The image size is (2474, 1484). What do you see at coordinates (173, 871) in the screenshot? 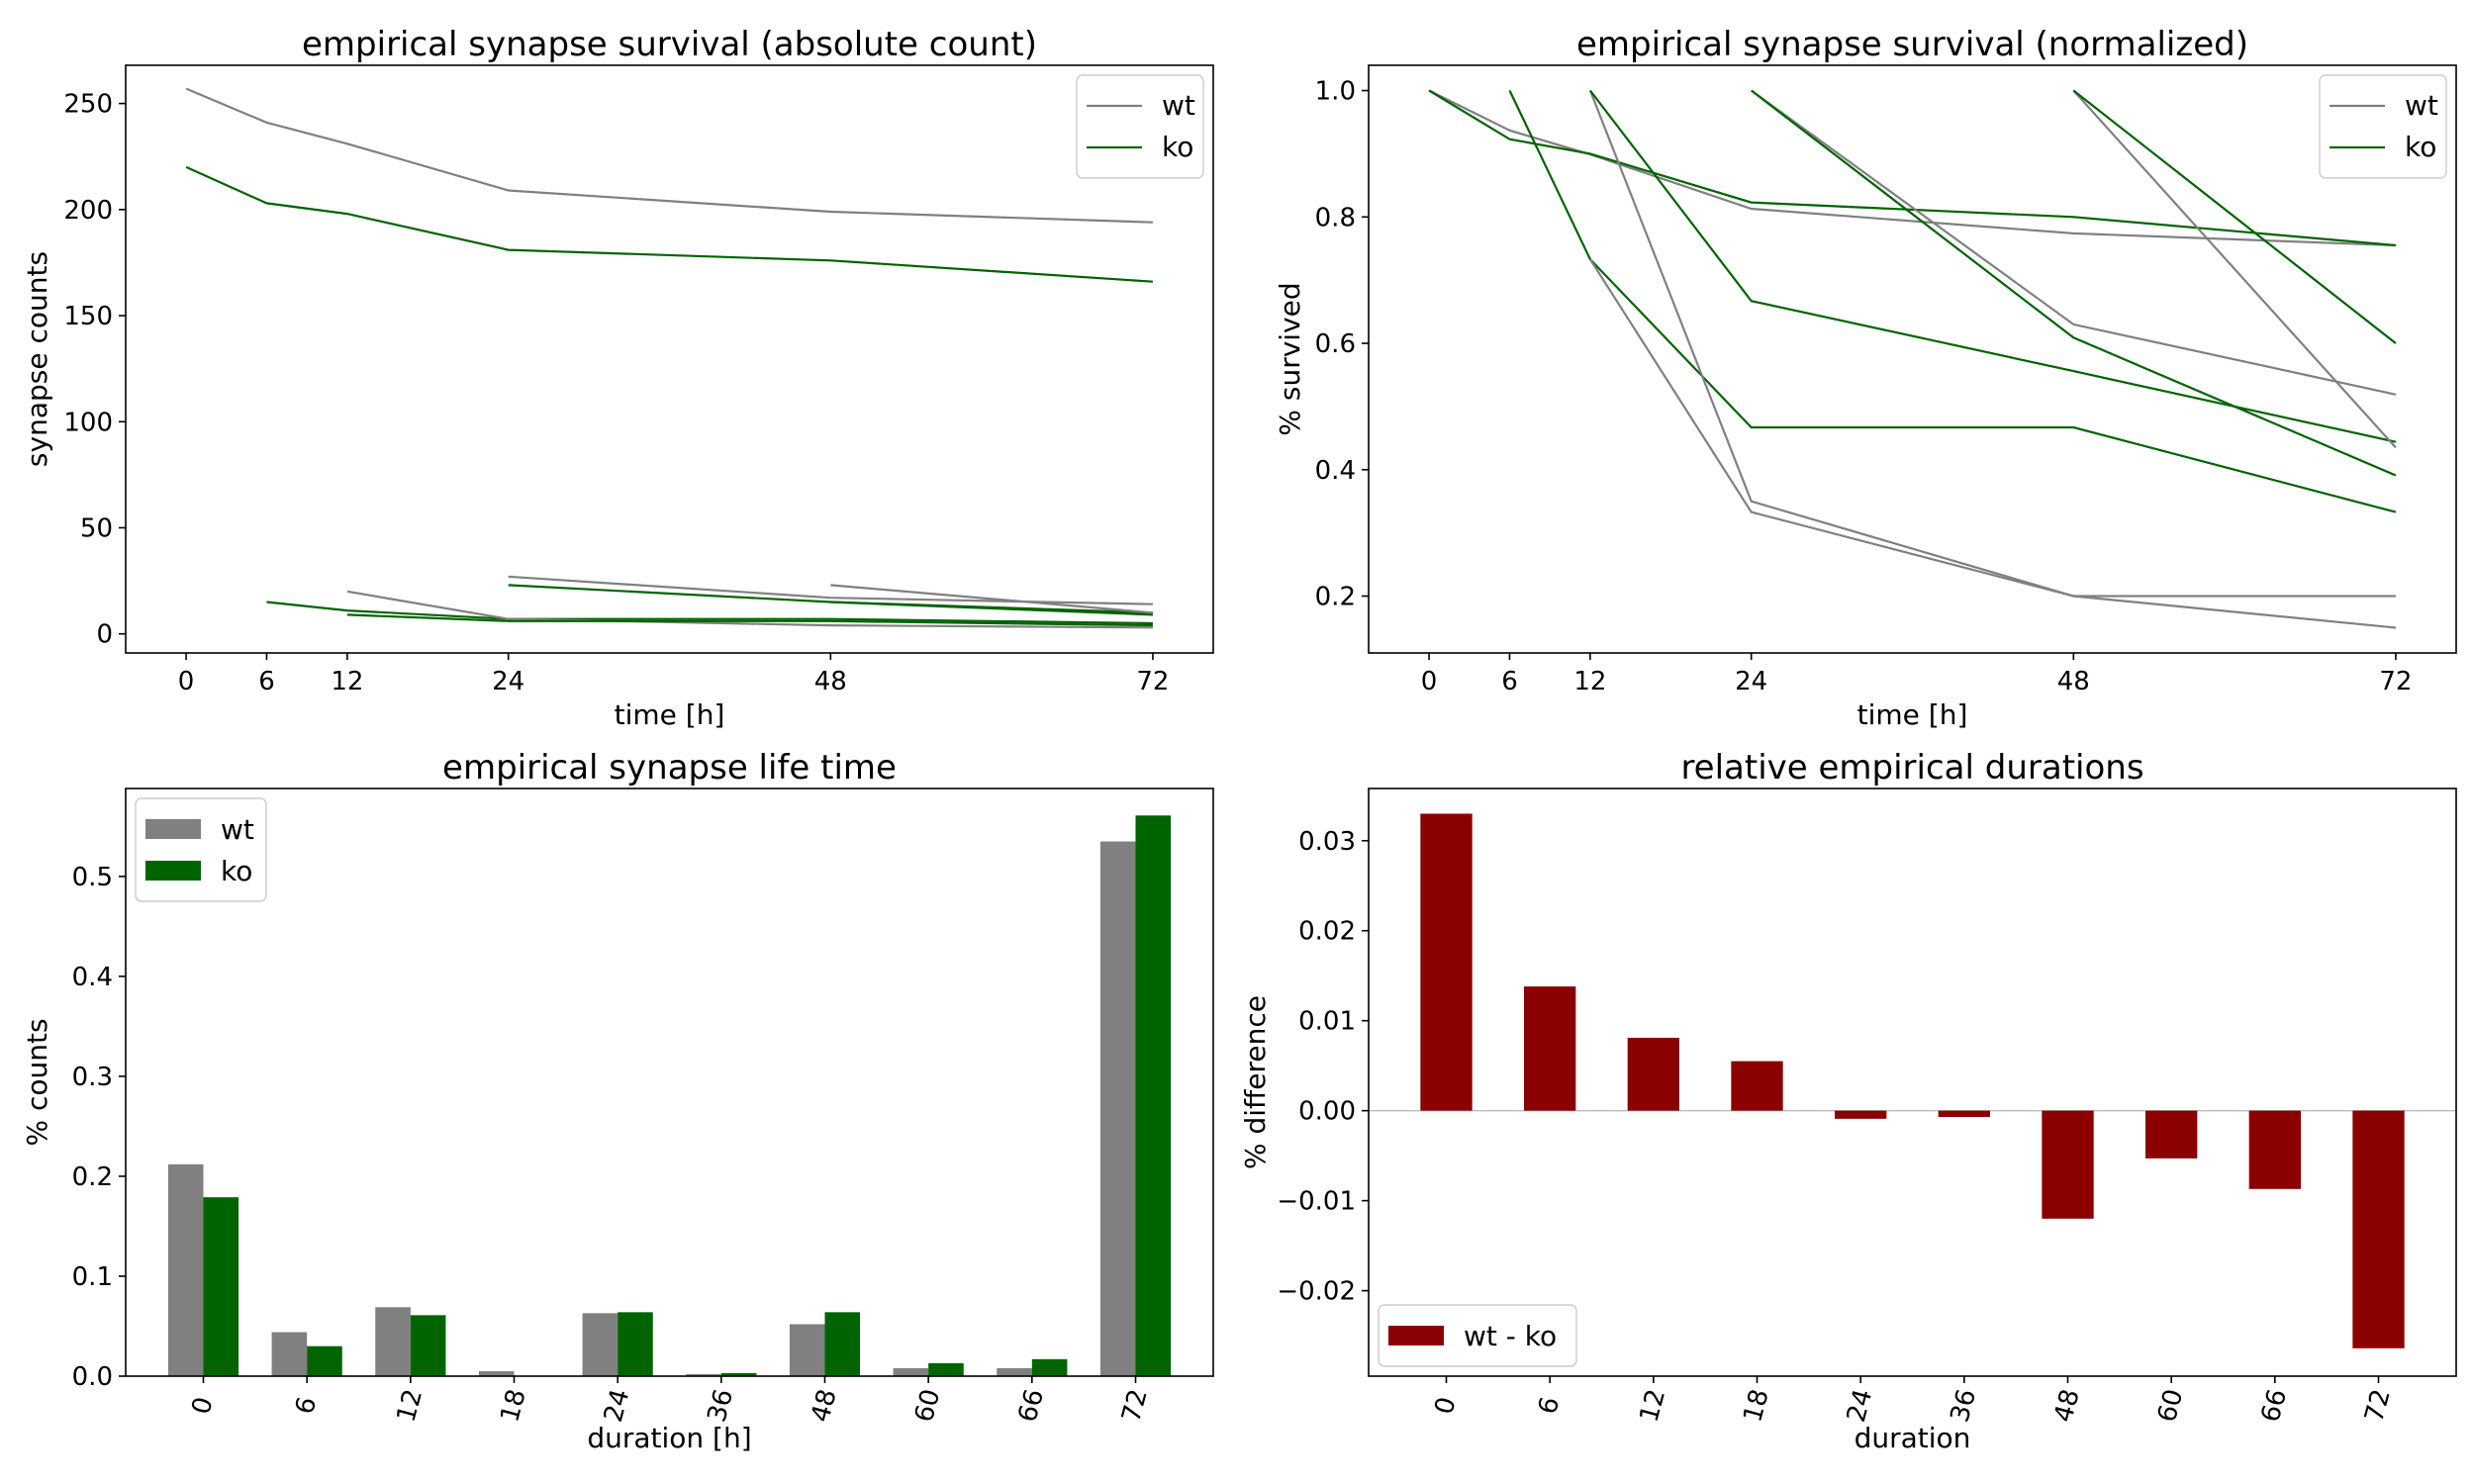
I see `legend-swatch-ko` at bounding box center [173, 871].